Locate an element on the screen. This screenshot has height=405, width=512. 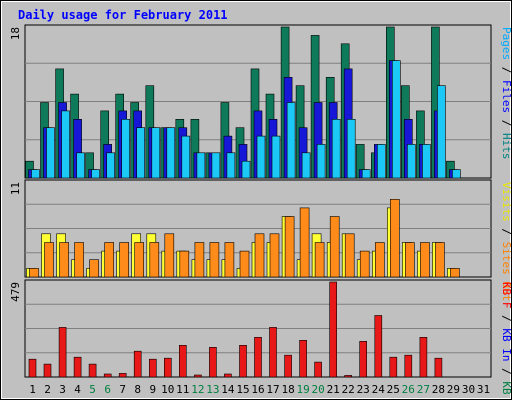
panel-3-legend-item-1: / is located at coordinates (506, 319).